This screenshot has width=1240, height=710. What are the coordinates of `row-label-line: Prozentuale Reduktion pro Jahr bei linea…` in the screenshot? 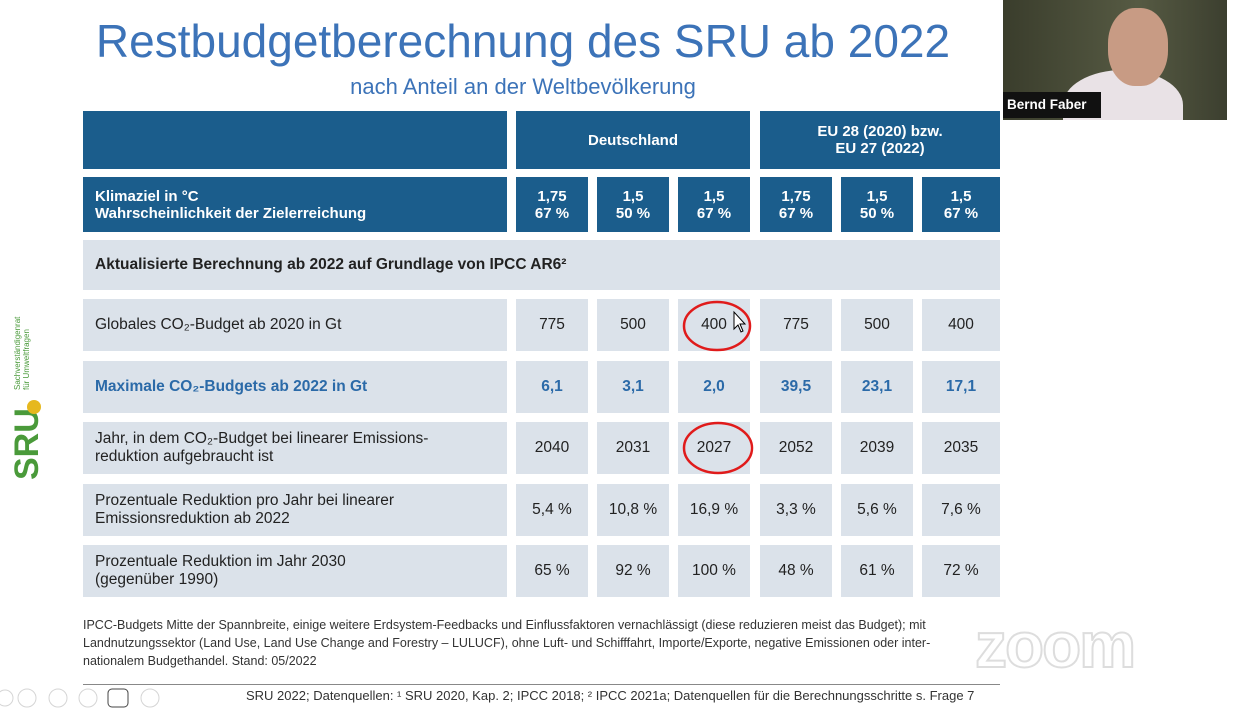 It's located at (244, 500).